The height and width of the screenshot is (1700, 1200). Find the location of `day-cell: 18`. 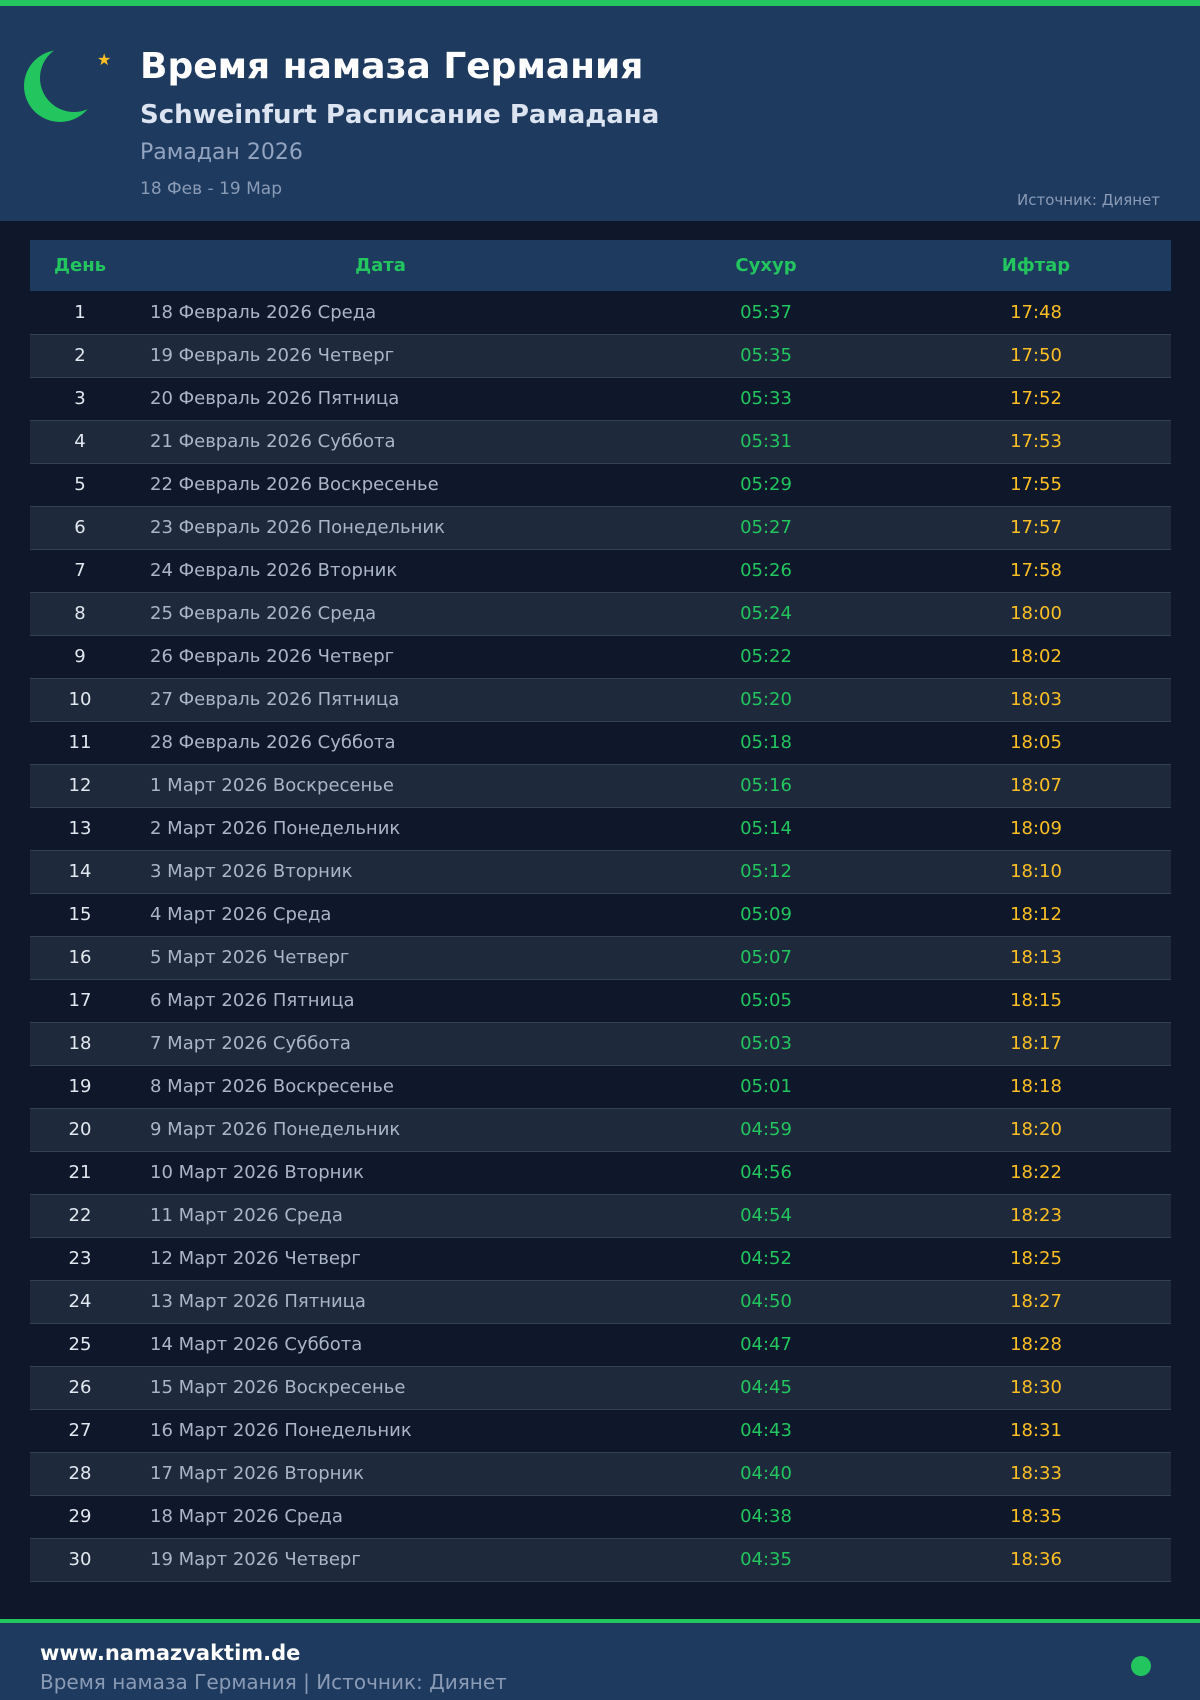

day-cell: 18 is located at coordinates (80, 1044).